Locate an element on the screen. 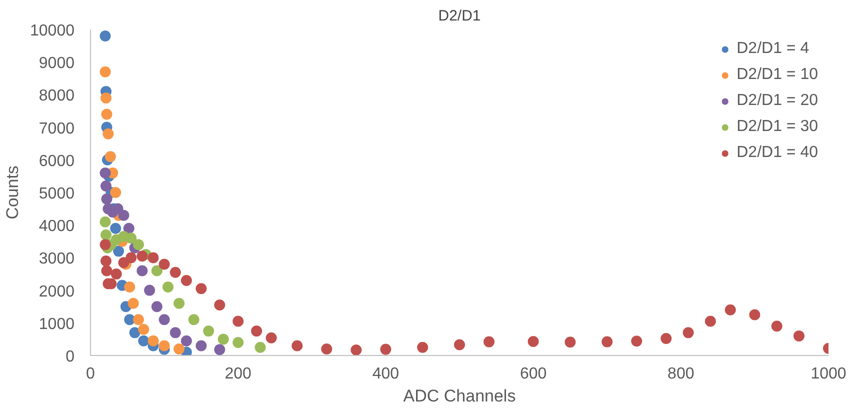  chart-title: D2/D1 is located at coordinates (459, 16).